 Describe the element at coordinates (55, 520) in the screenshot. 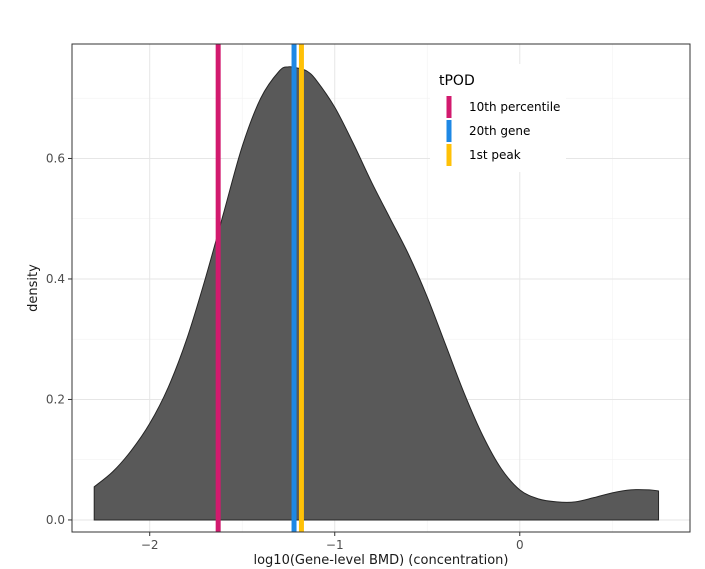

I see `y-tick-label: 0.0` at that location.